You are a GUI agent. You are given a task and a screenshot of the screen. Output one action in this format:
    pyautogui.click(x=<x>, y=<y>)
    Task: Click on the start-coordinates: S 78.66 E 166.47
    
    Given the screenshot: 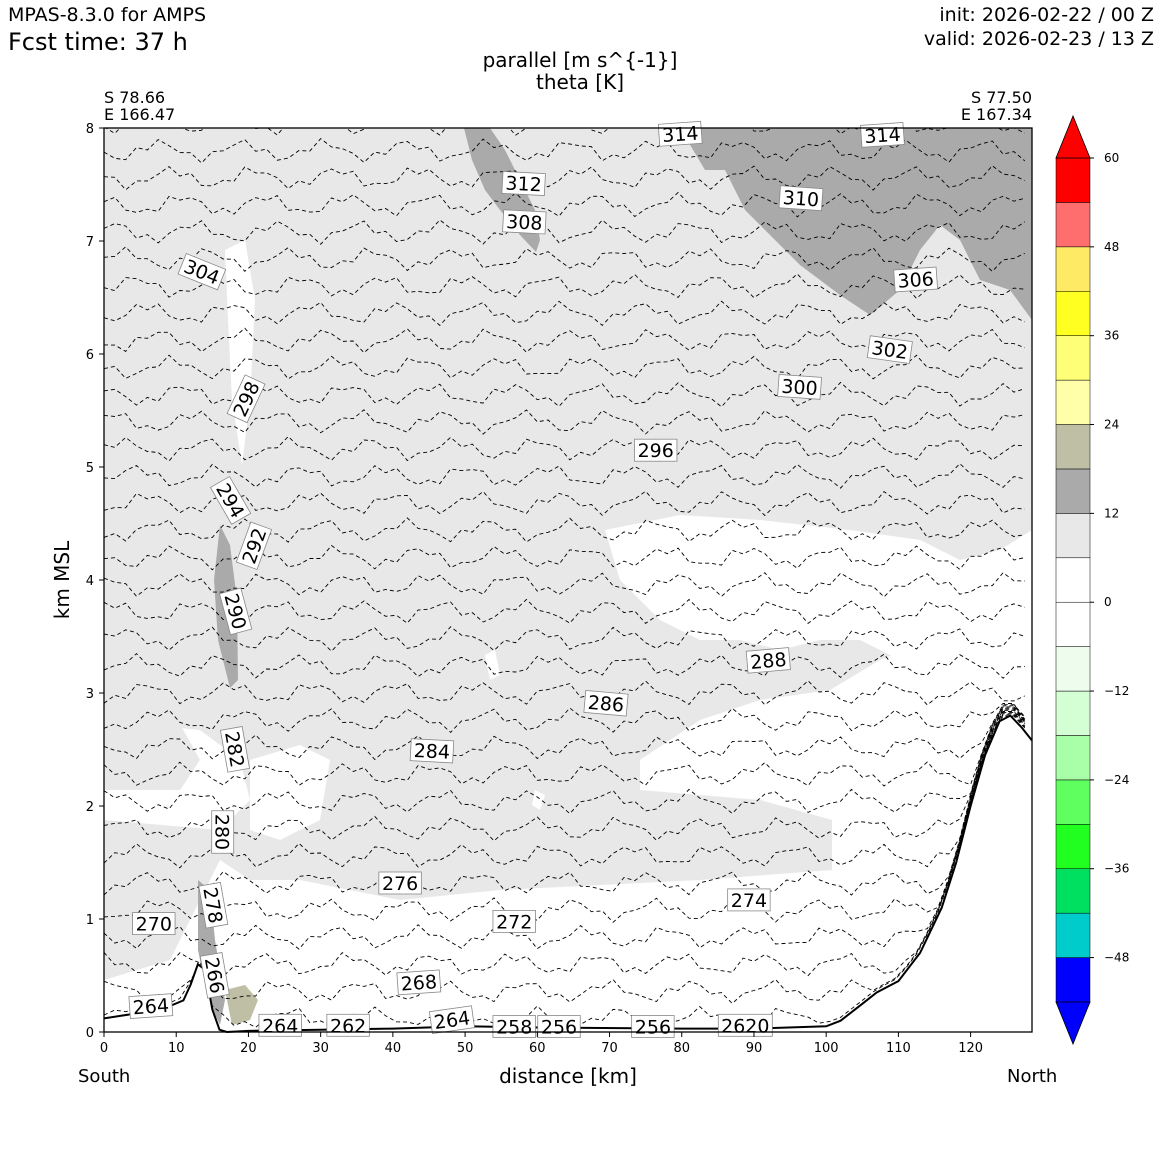 What is the action you would take?
    pyautogui.click(x=139, y=106)
    